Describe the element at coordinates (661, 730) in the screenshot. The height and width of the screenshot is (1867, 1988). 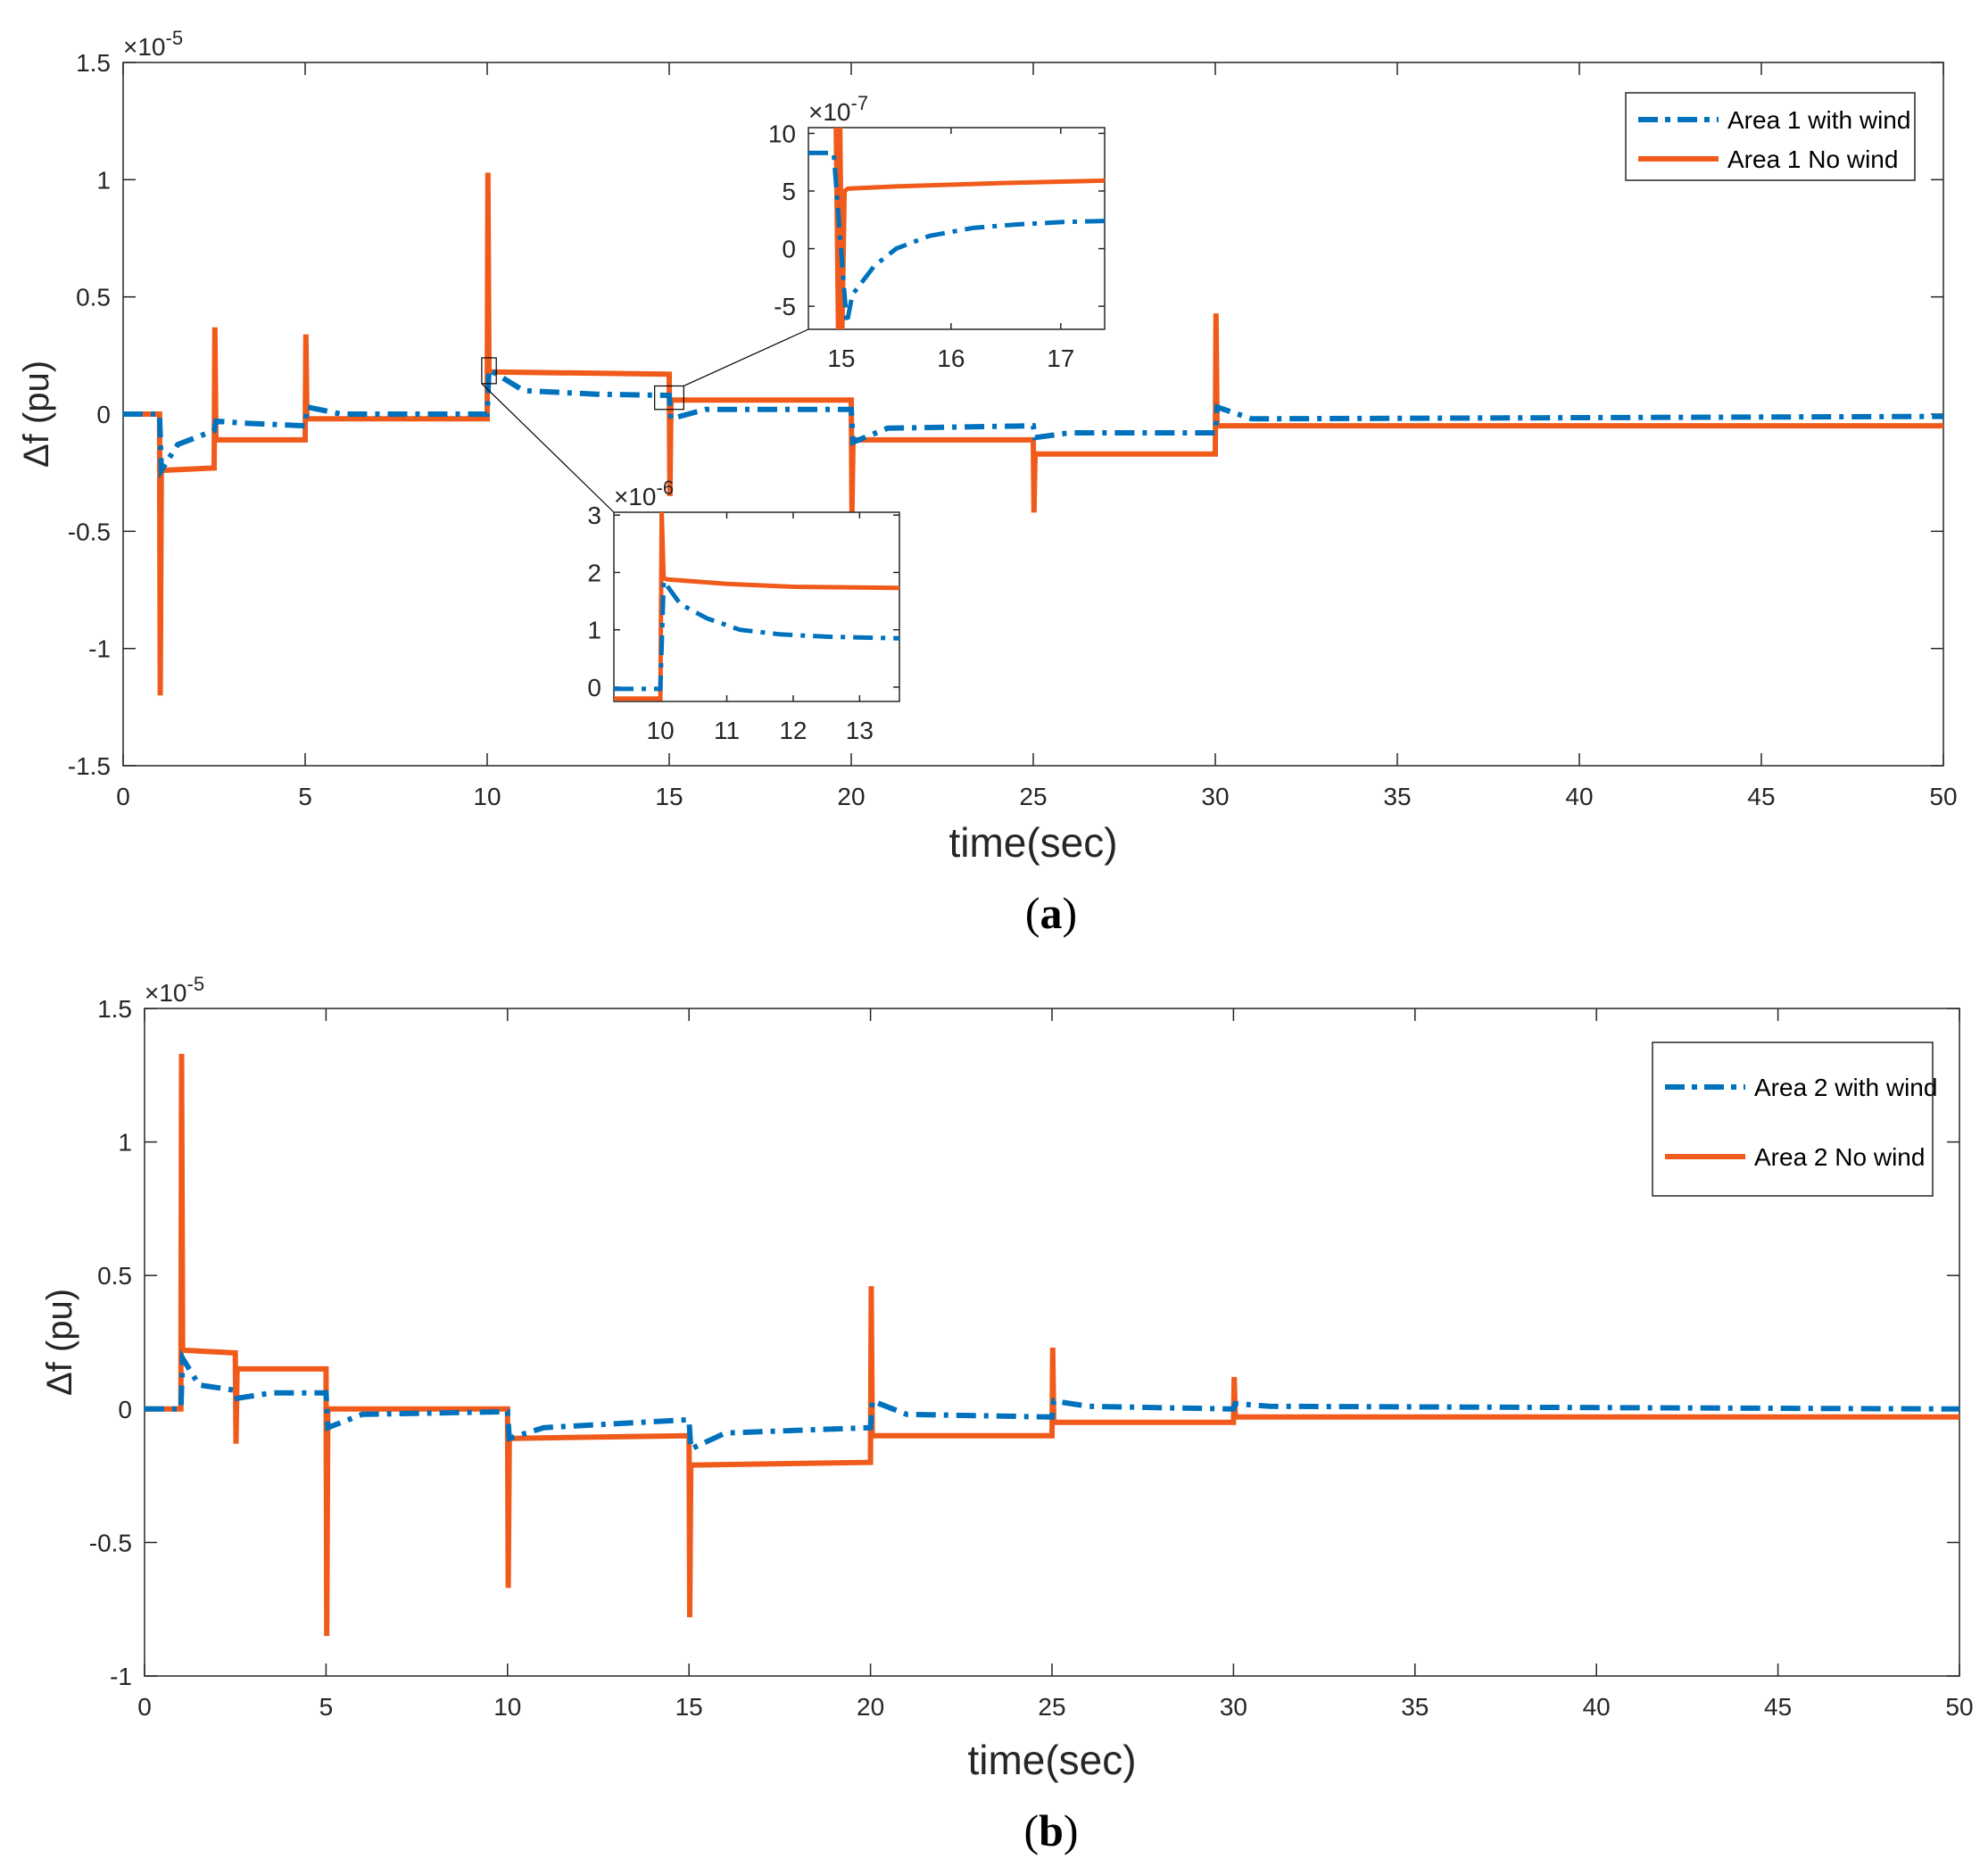
I see `inset-2-x-tick-label: 10` at that location.